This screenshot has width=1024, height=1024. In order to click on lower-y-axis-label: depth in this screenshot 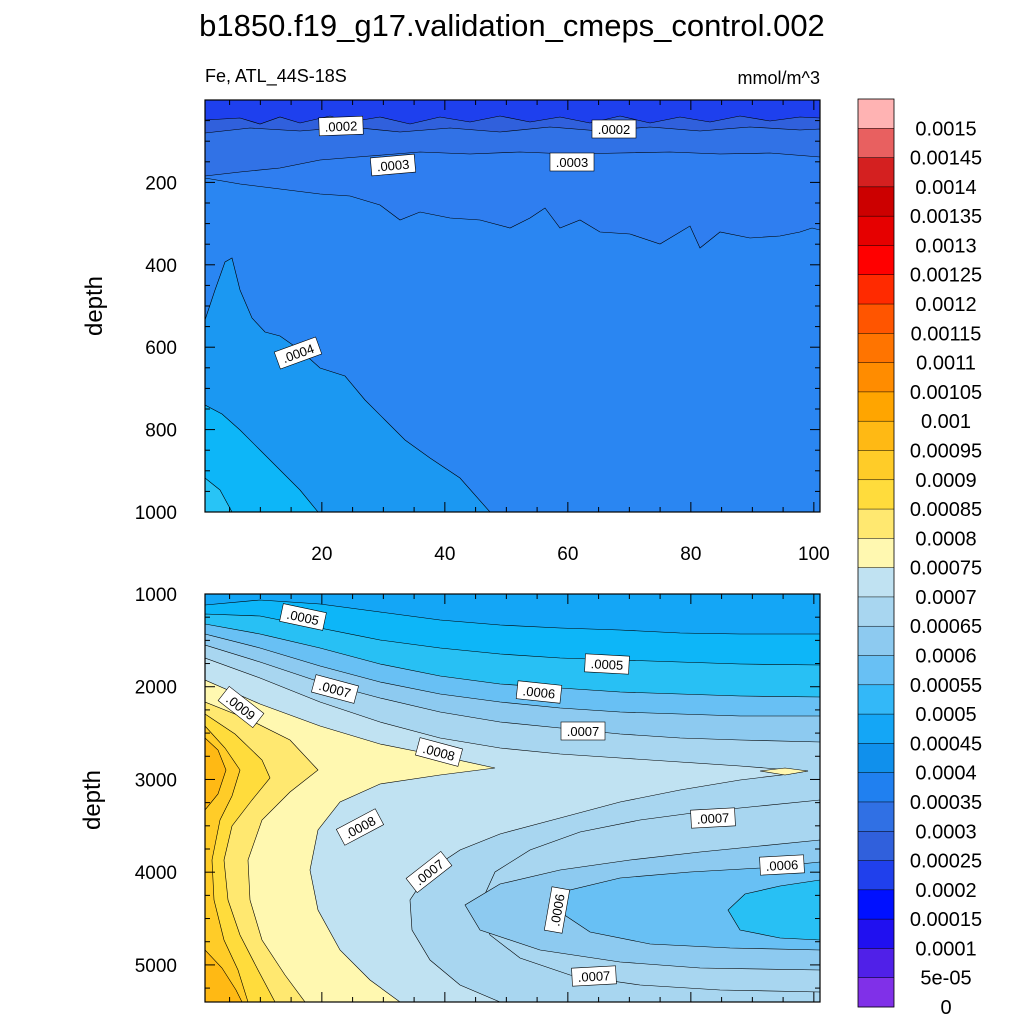, I will do `click(92, 800)`.